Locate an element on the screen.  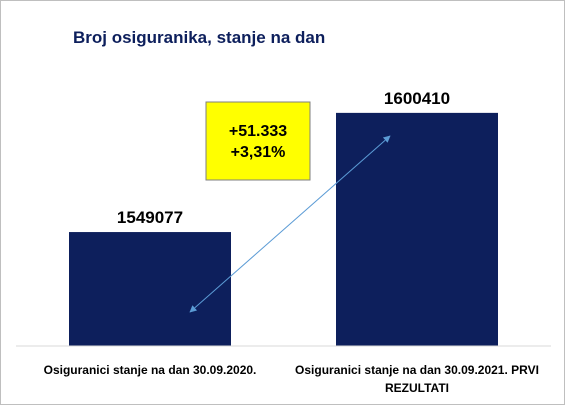
category-label-1: Osiguranici stanje na dan 30.09.2020. is located at coordinates (150, 370).